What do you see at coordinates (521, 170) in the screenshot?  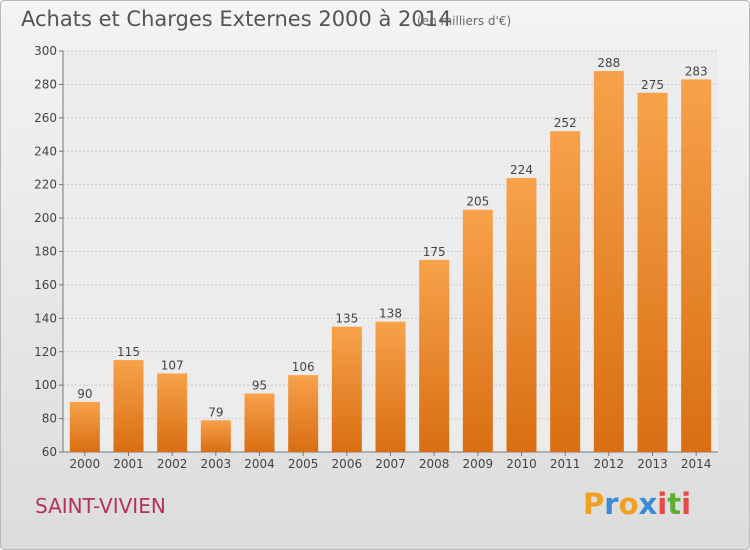 I see `data-label: 224` at bounding box center [521, 170].